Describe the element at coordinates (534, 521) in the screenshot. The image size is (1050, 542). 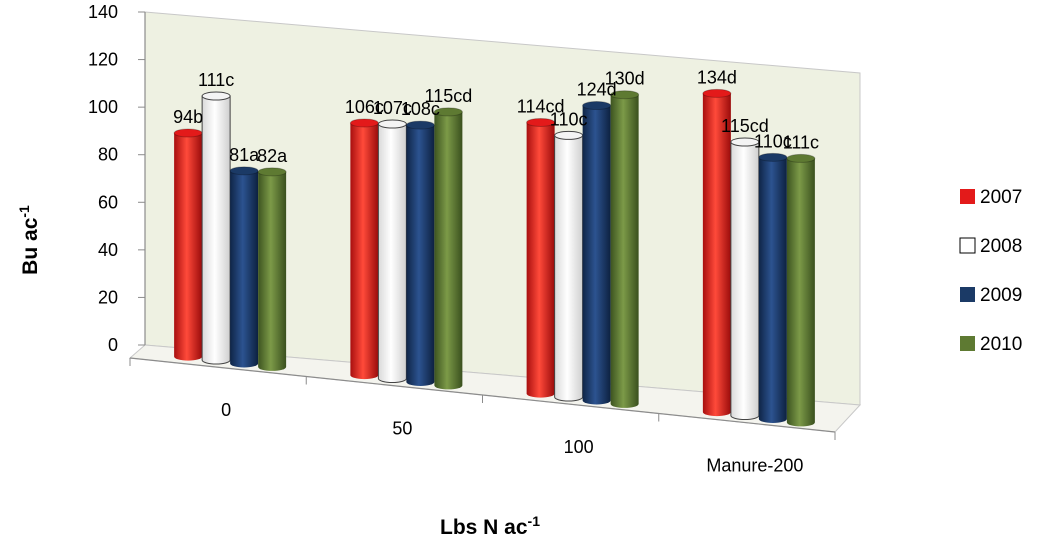
I see `x-axis-title-sup: -1` at that location.